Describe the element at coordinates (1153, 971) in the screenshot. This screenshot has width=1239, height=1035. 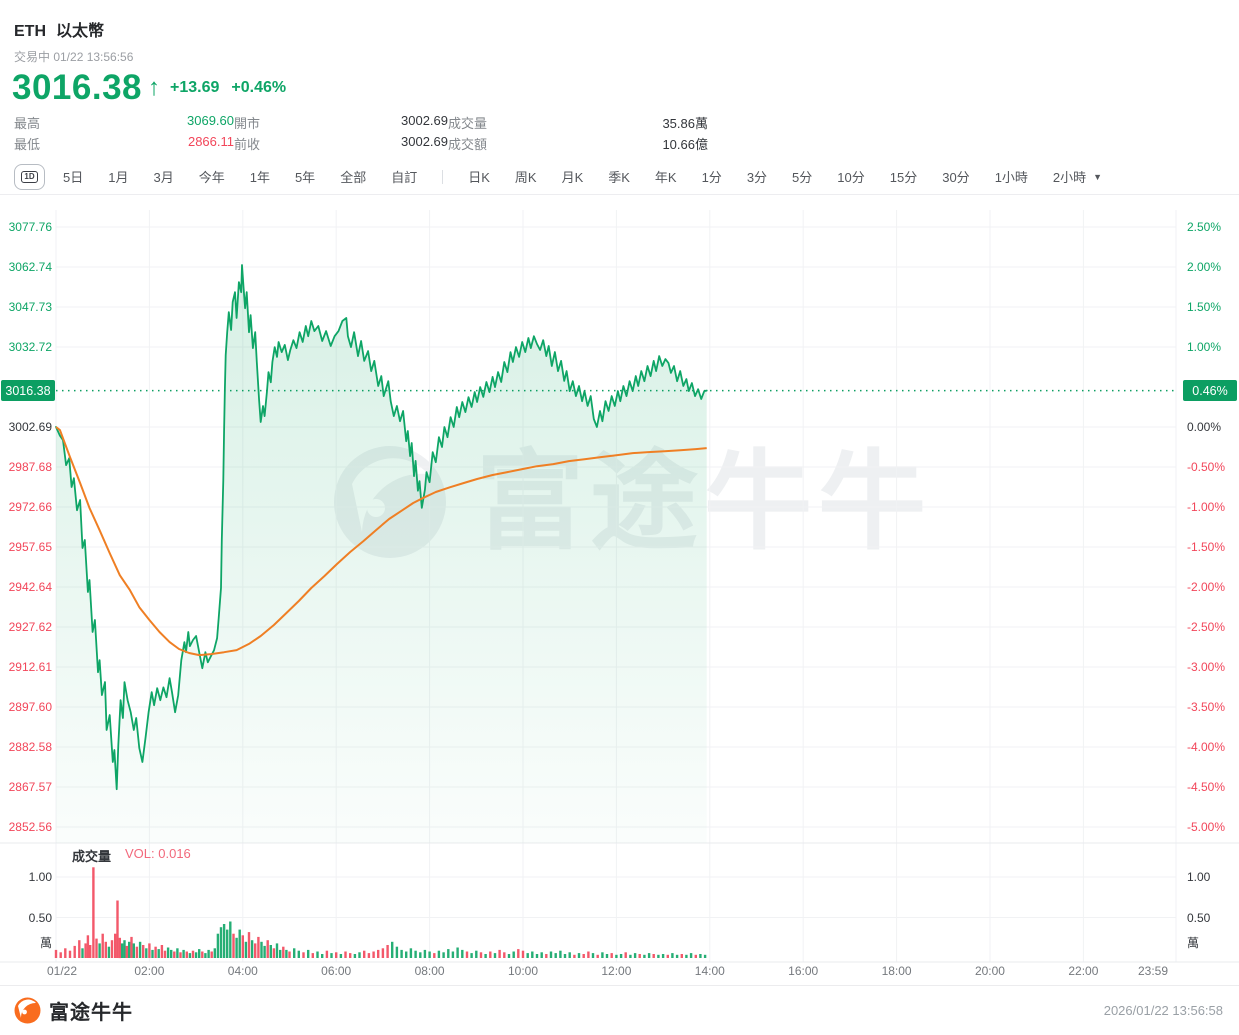
I see `x-axis-label: 23:59` at that location.